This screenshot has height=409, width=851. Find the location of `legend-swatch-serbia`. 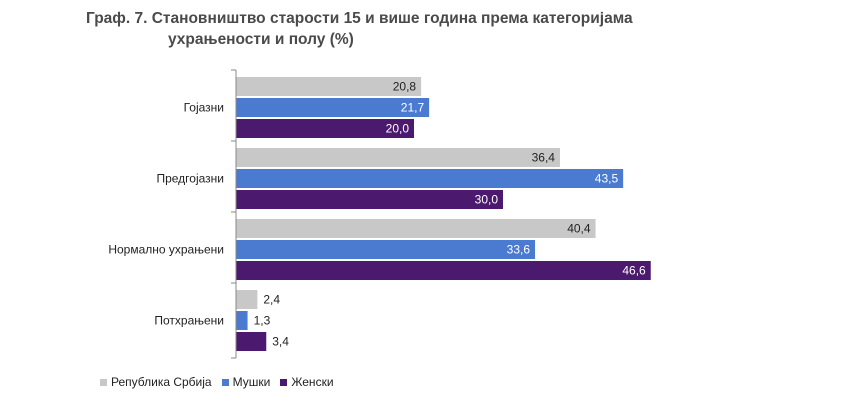

legend-swatch-serbia is located at coordinates (103, 382).